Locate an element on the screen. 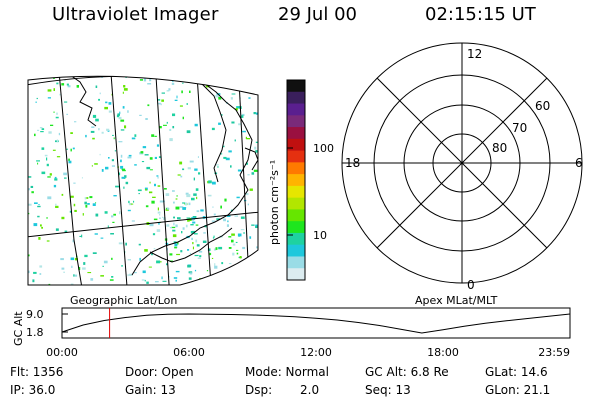 This screenshot has height=400, width=600. flight-number: Flt: 1356 is located at coordinates (36, 372).